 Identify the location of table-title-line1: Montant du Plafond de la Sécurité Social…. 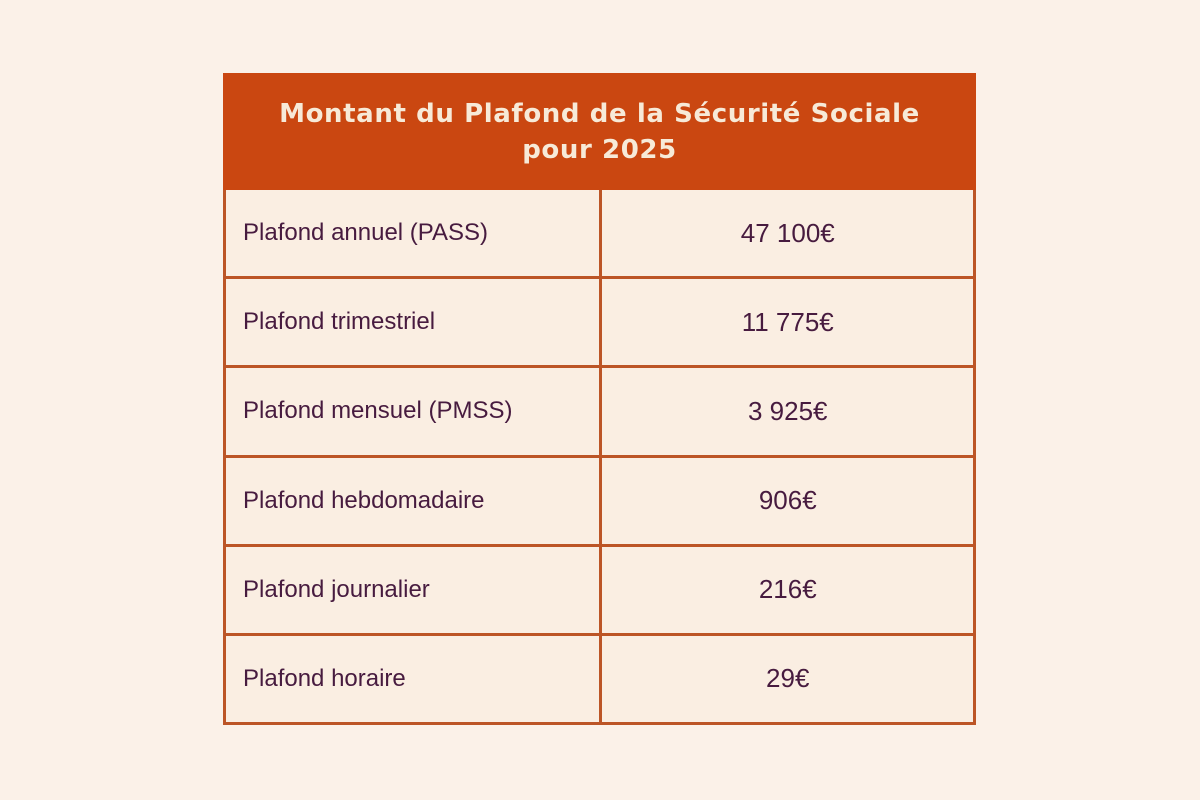
(599, 113).